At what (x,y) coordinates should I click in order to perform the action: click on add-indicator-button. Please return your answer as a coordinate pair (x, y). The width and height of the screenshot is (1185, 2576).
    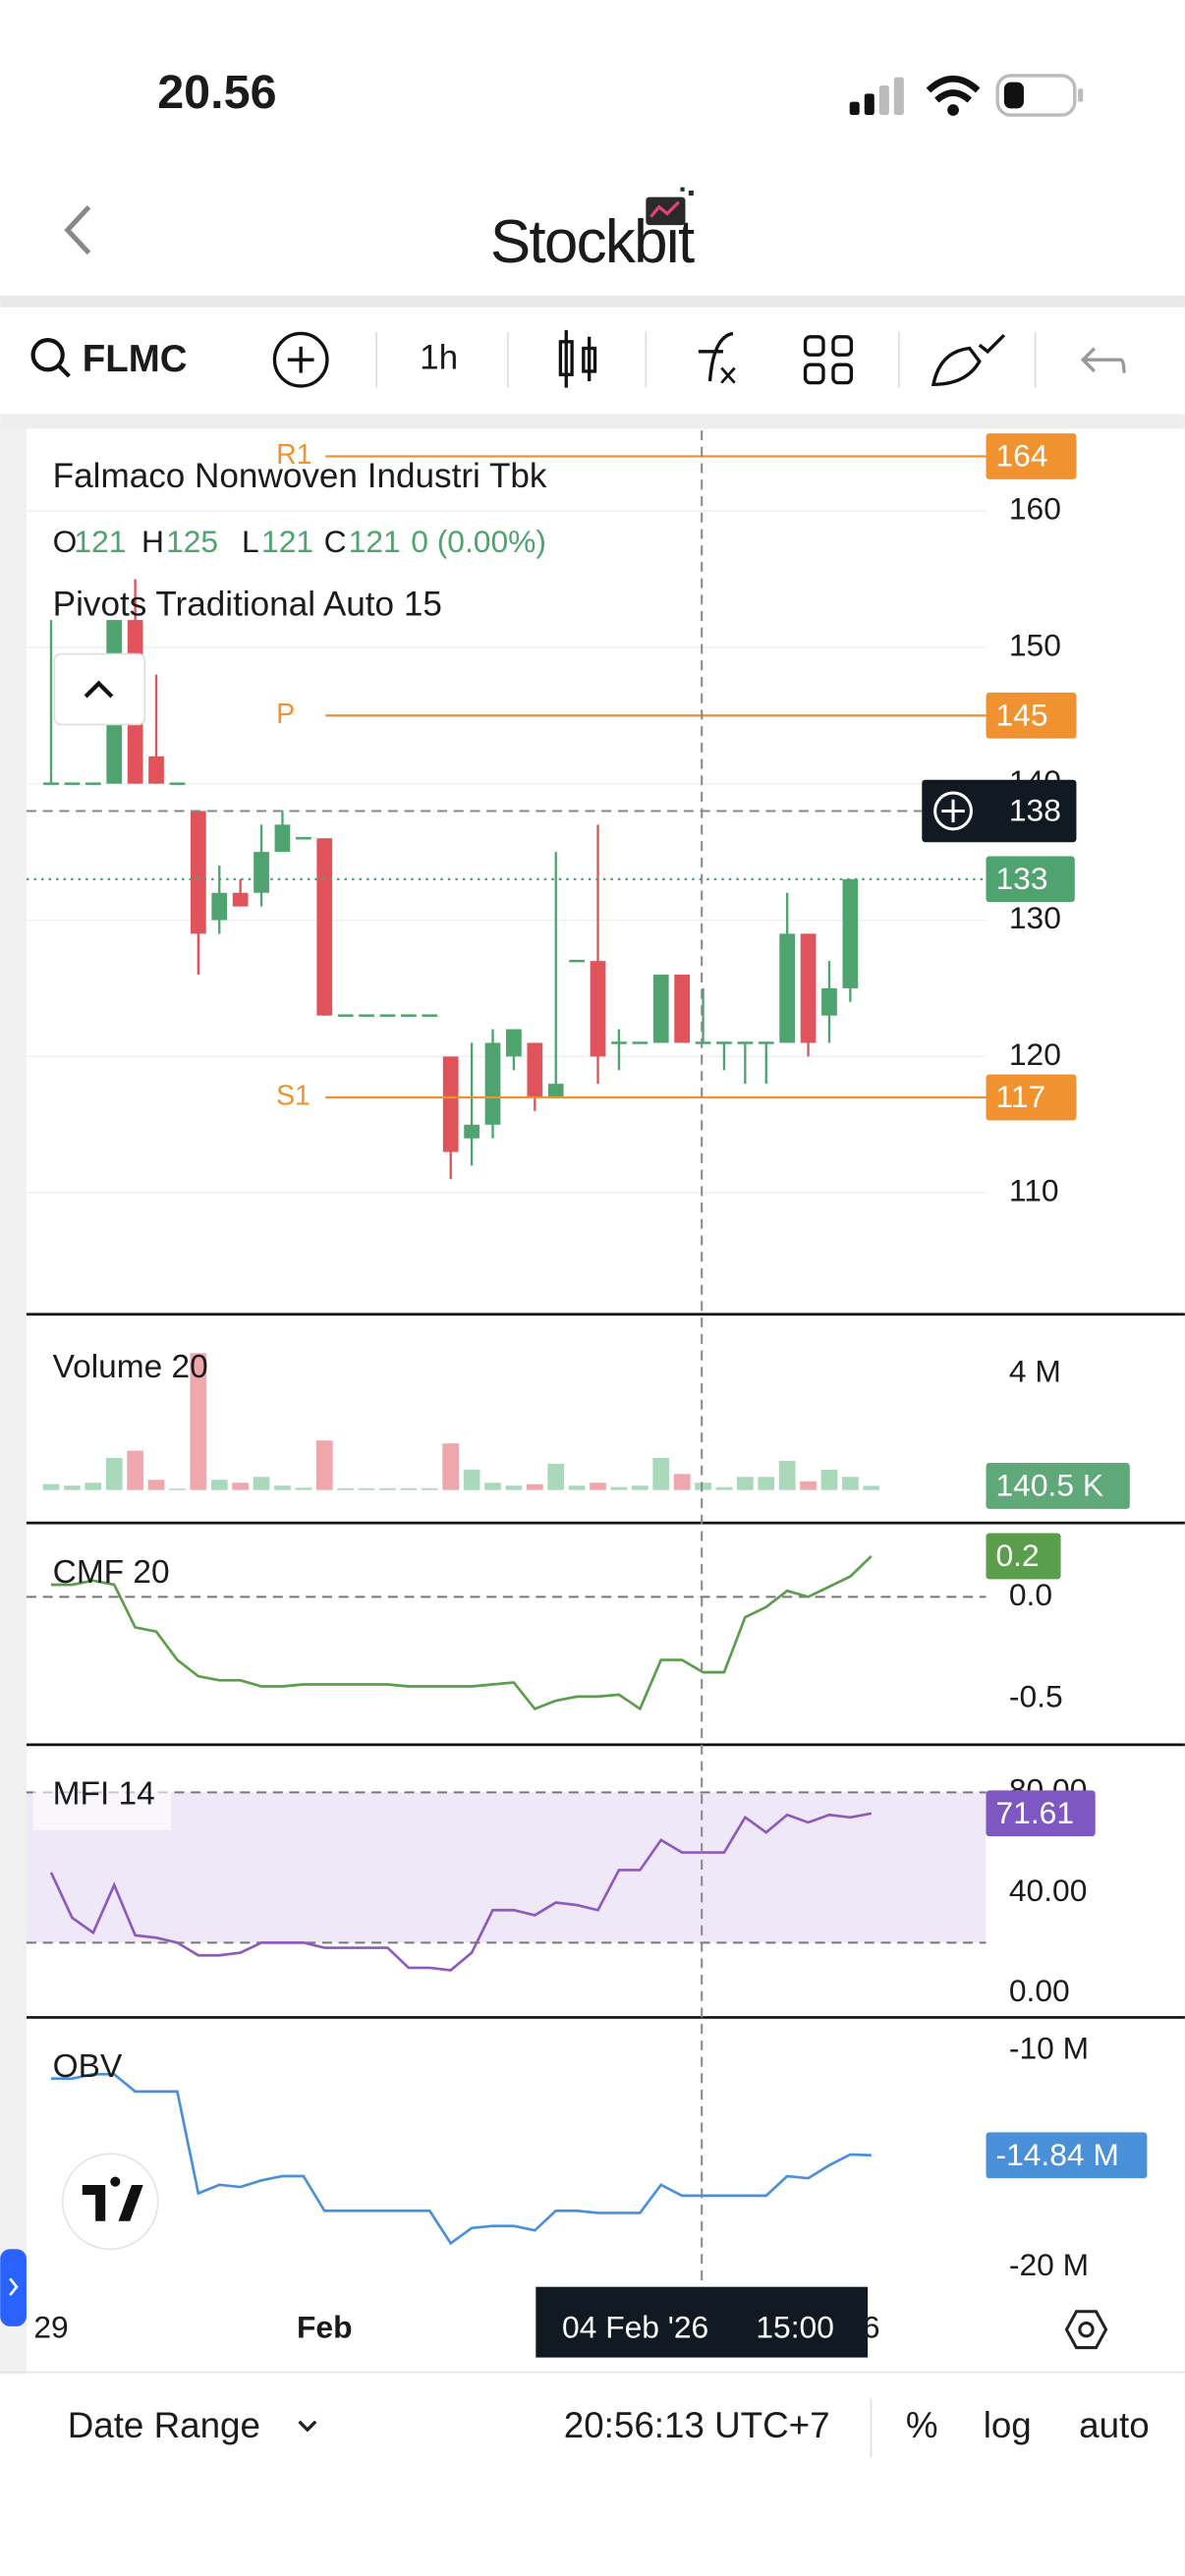
    Looking at the image, I should click on (301, 359).